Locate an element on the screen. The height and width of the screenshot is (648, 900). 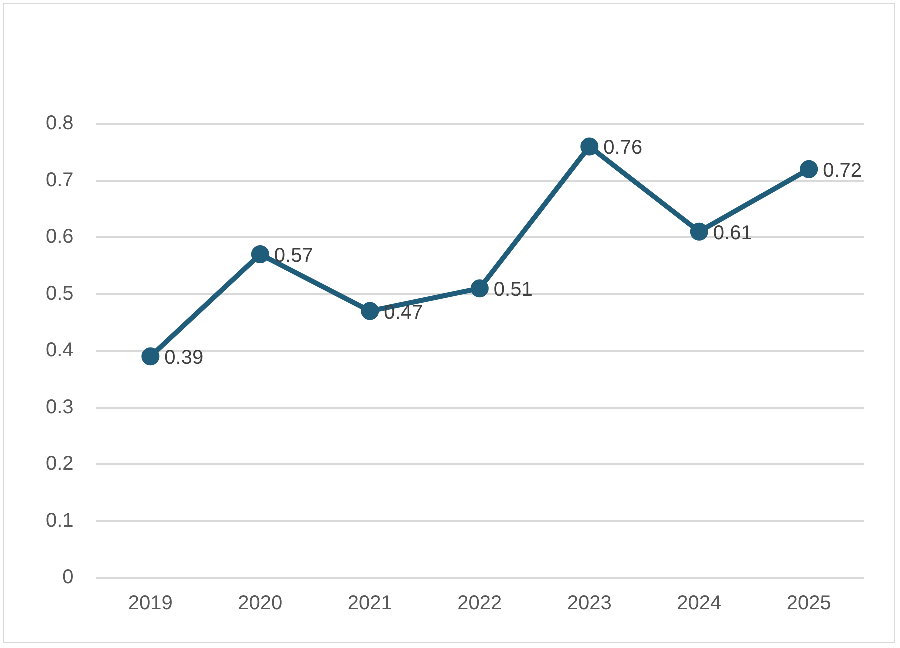
y-tick-label: 0.7 is located at coordinates (60, 180).